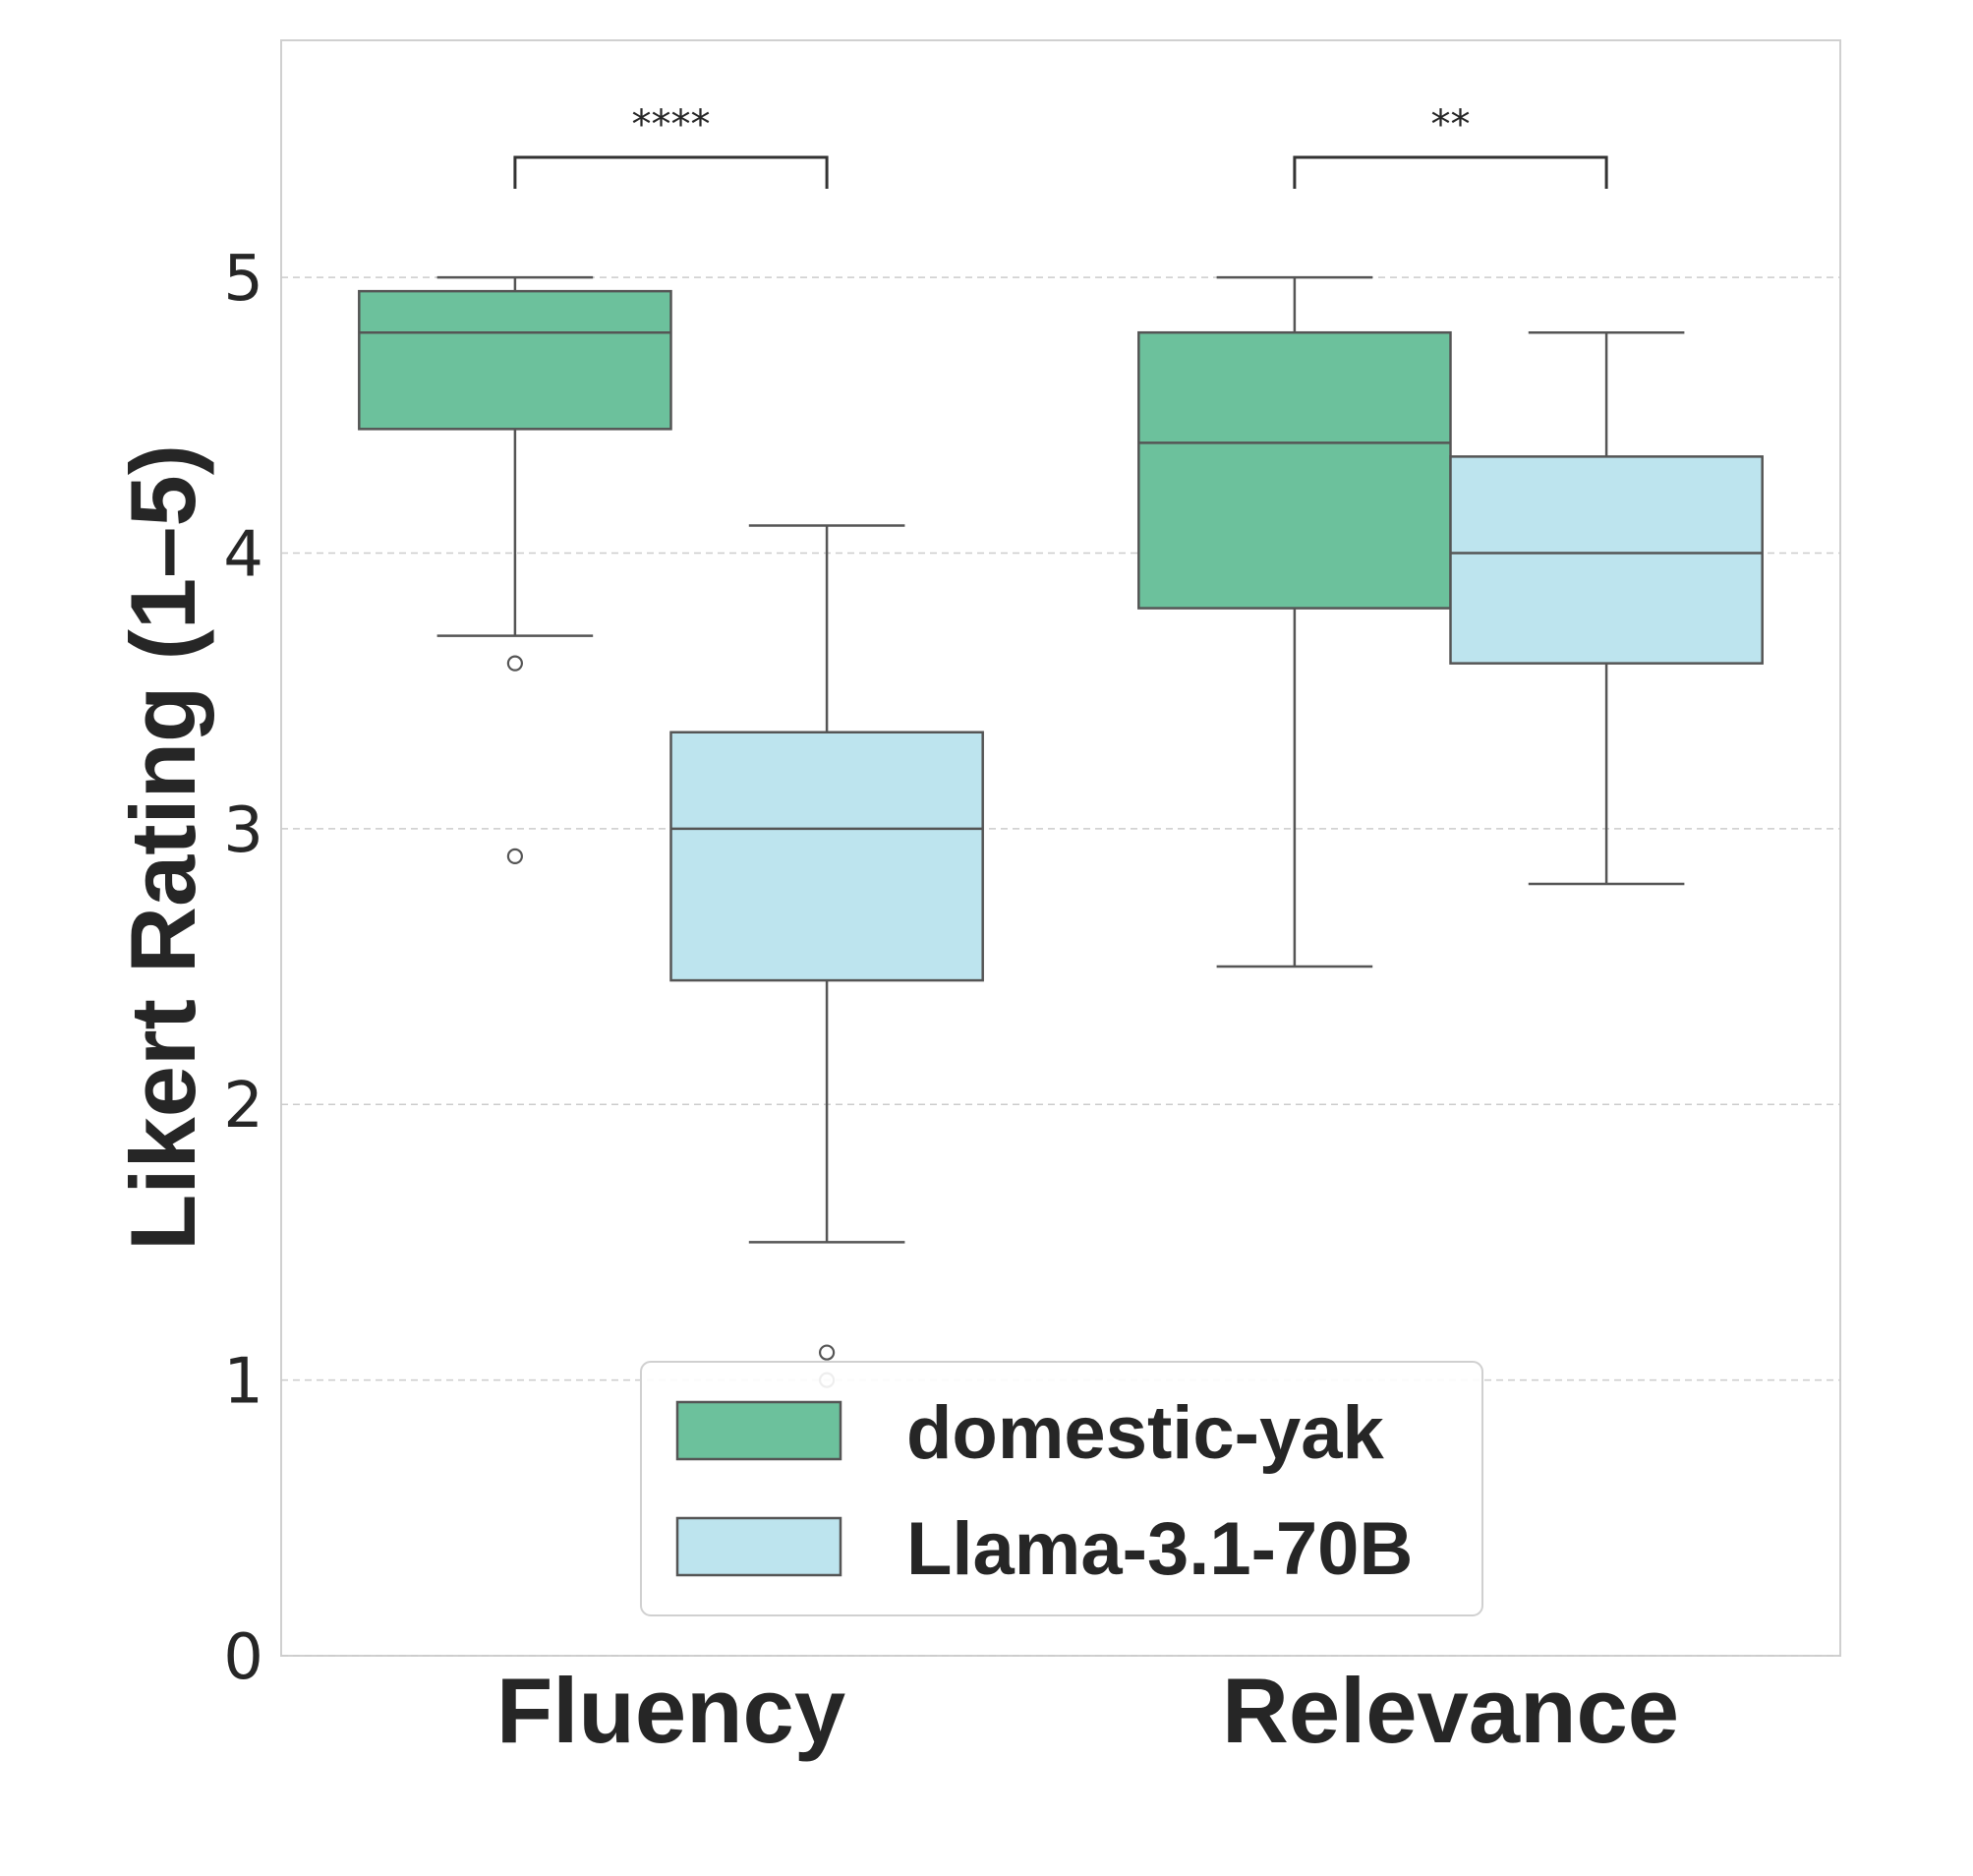 The width and height of the screenshot is (1973, 1876). I want to click on x-category-label: Relevance, so click(1450, 1710).